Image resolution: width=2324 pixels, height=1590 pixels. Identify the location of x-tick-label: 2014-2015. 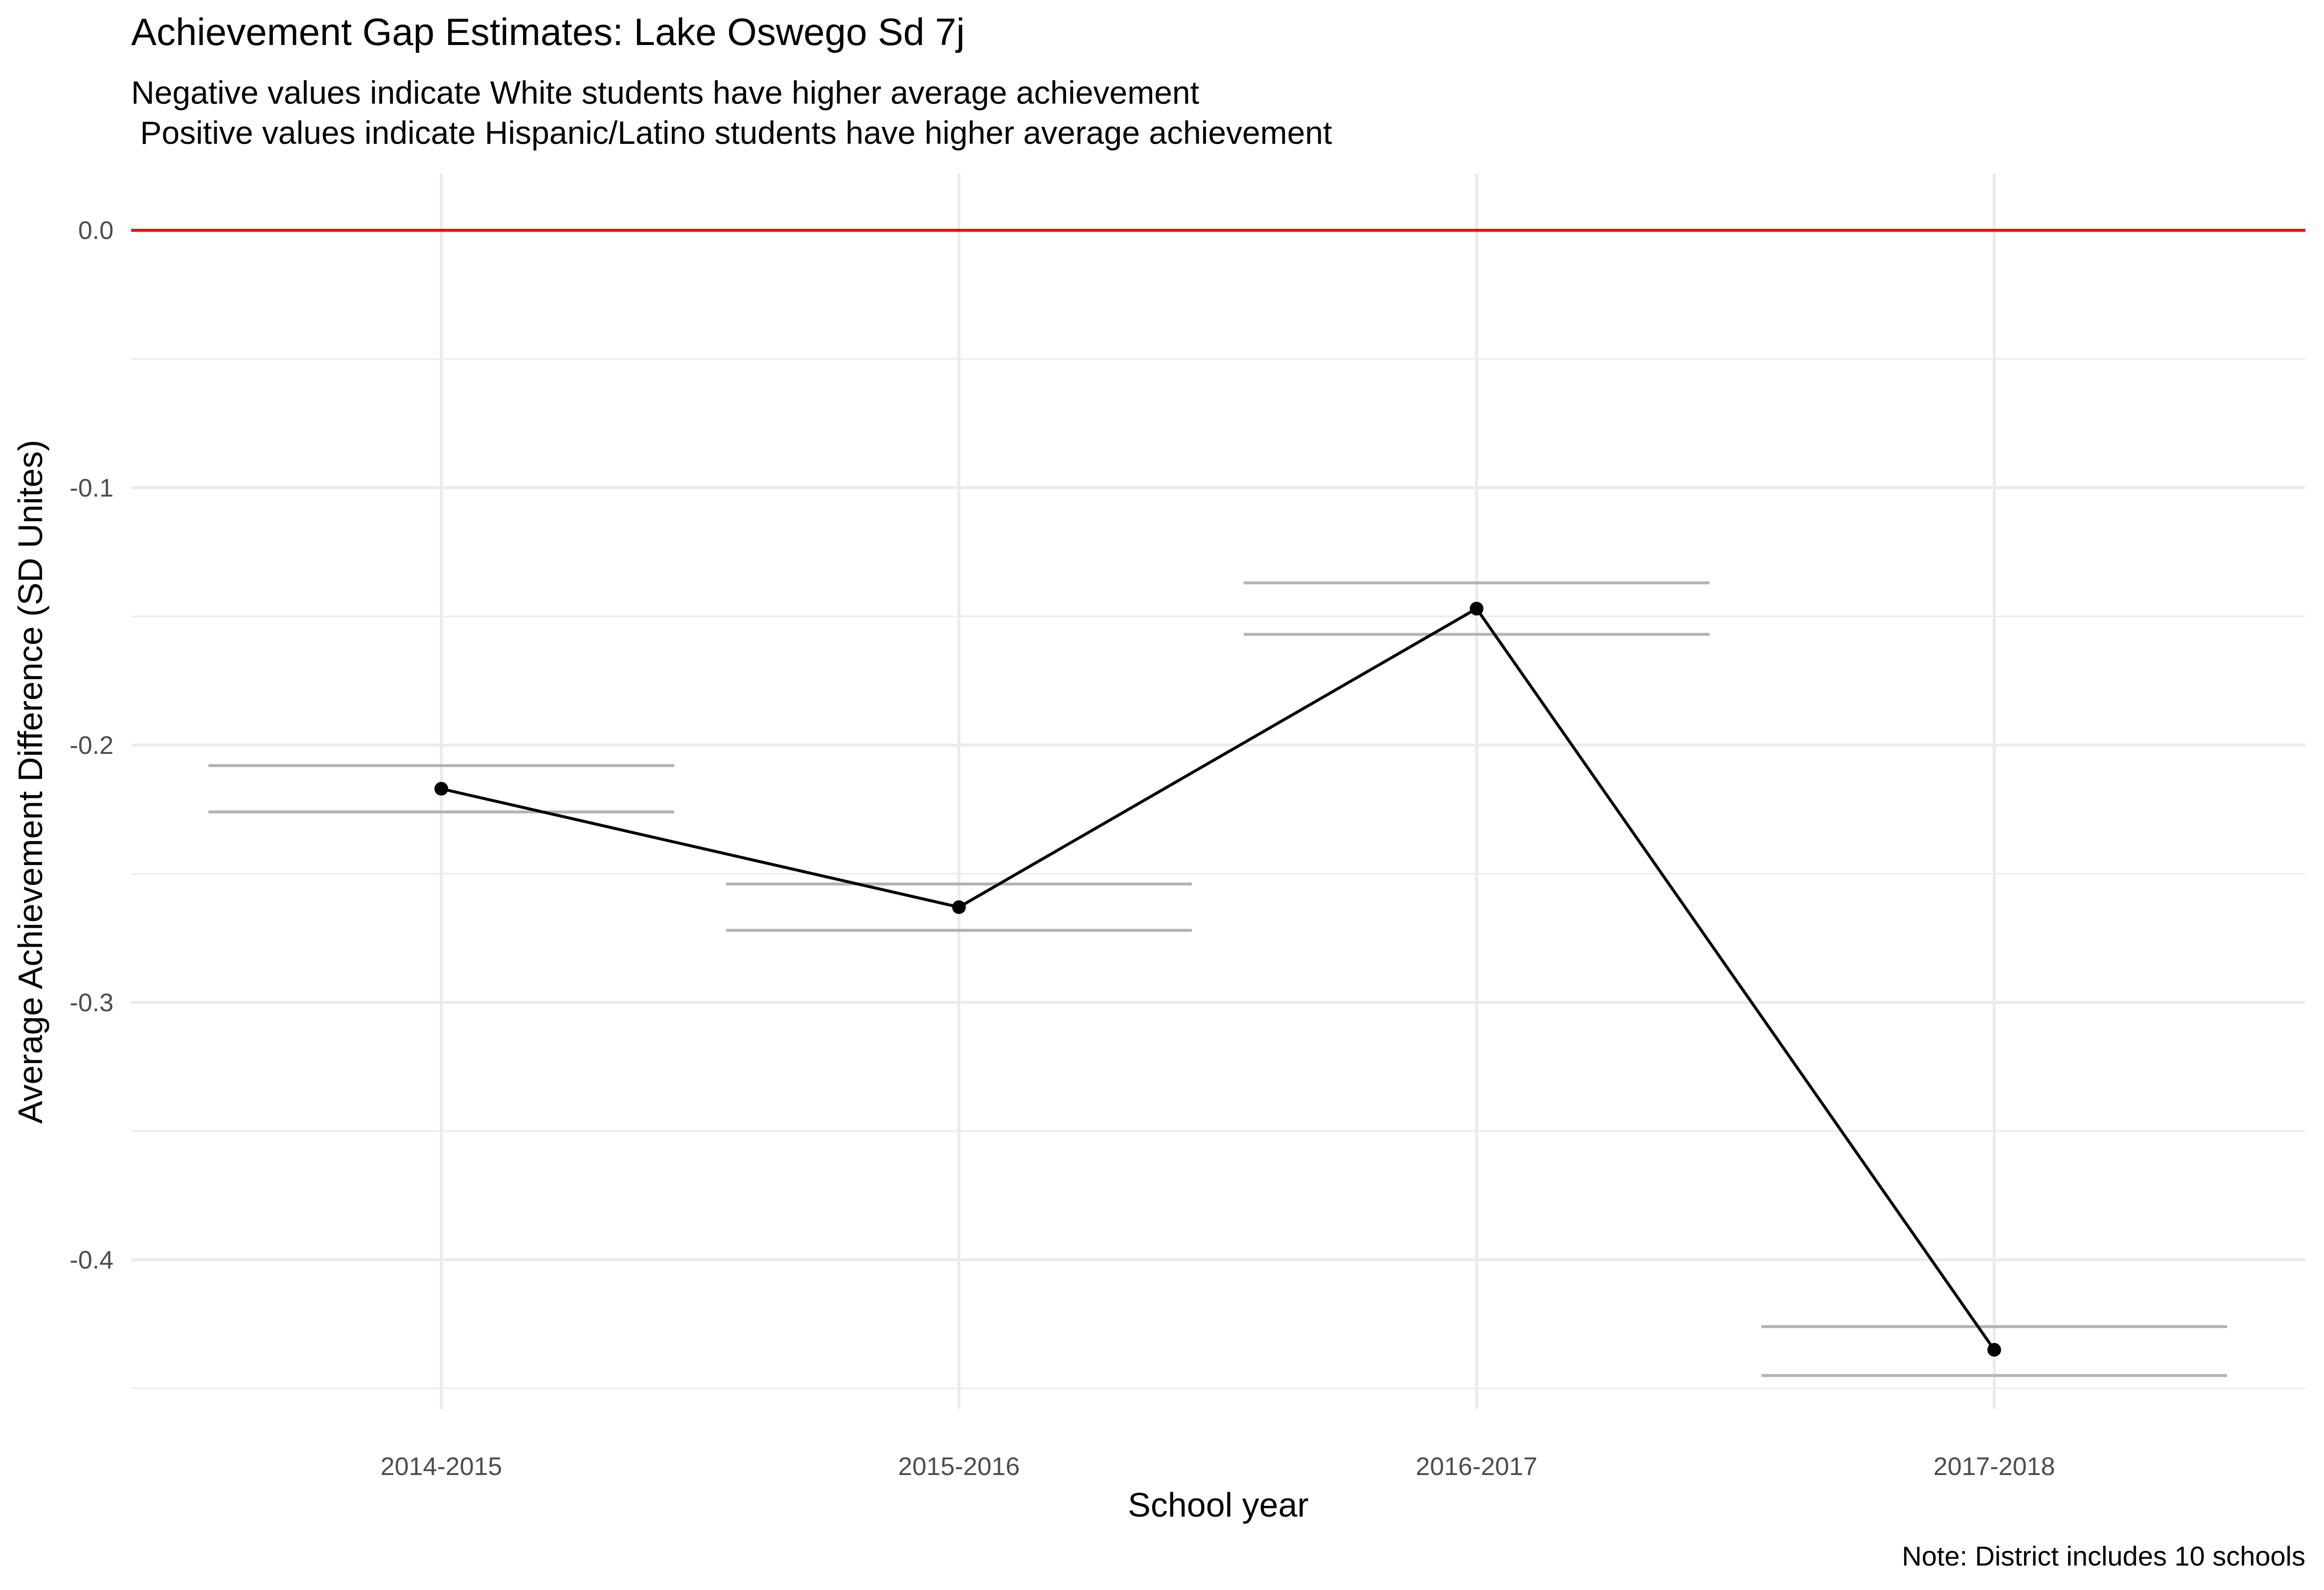
(442, 1467).